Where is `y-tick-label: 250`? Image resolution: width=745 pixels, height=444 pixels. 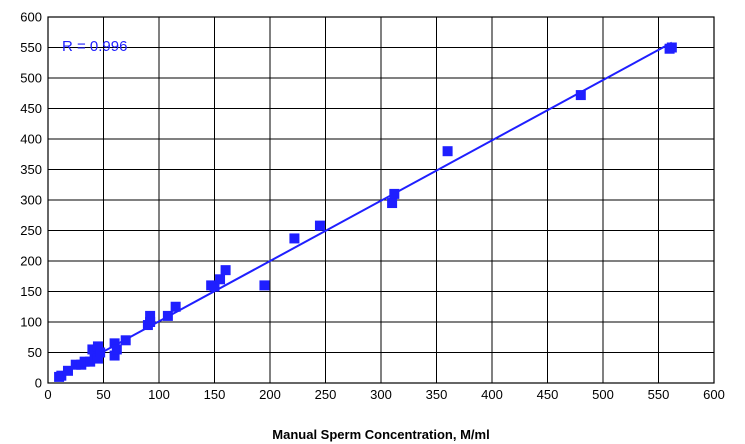 y-tick-label: 250 is located at coordinates (31, 230).